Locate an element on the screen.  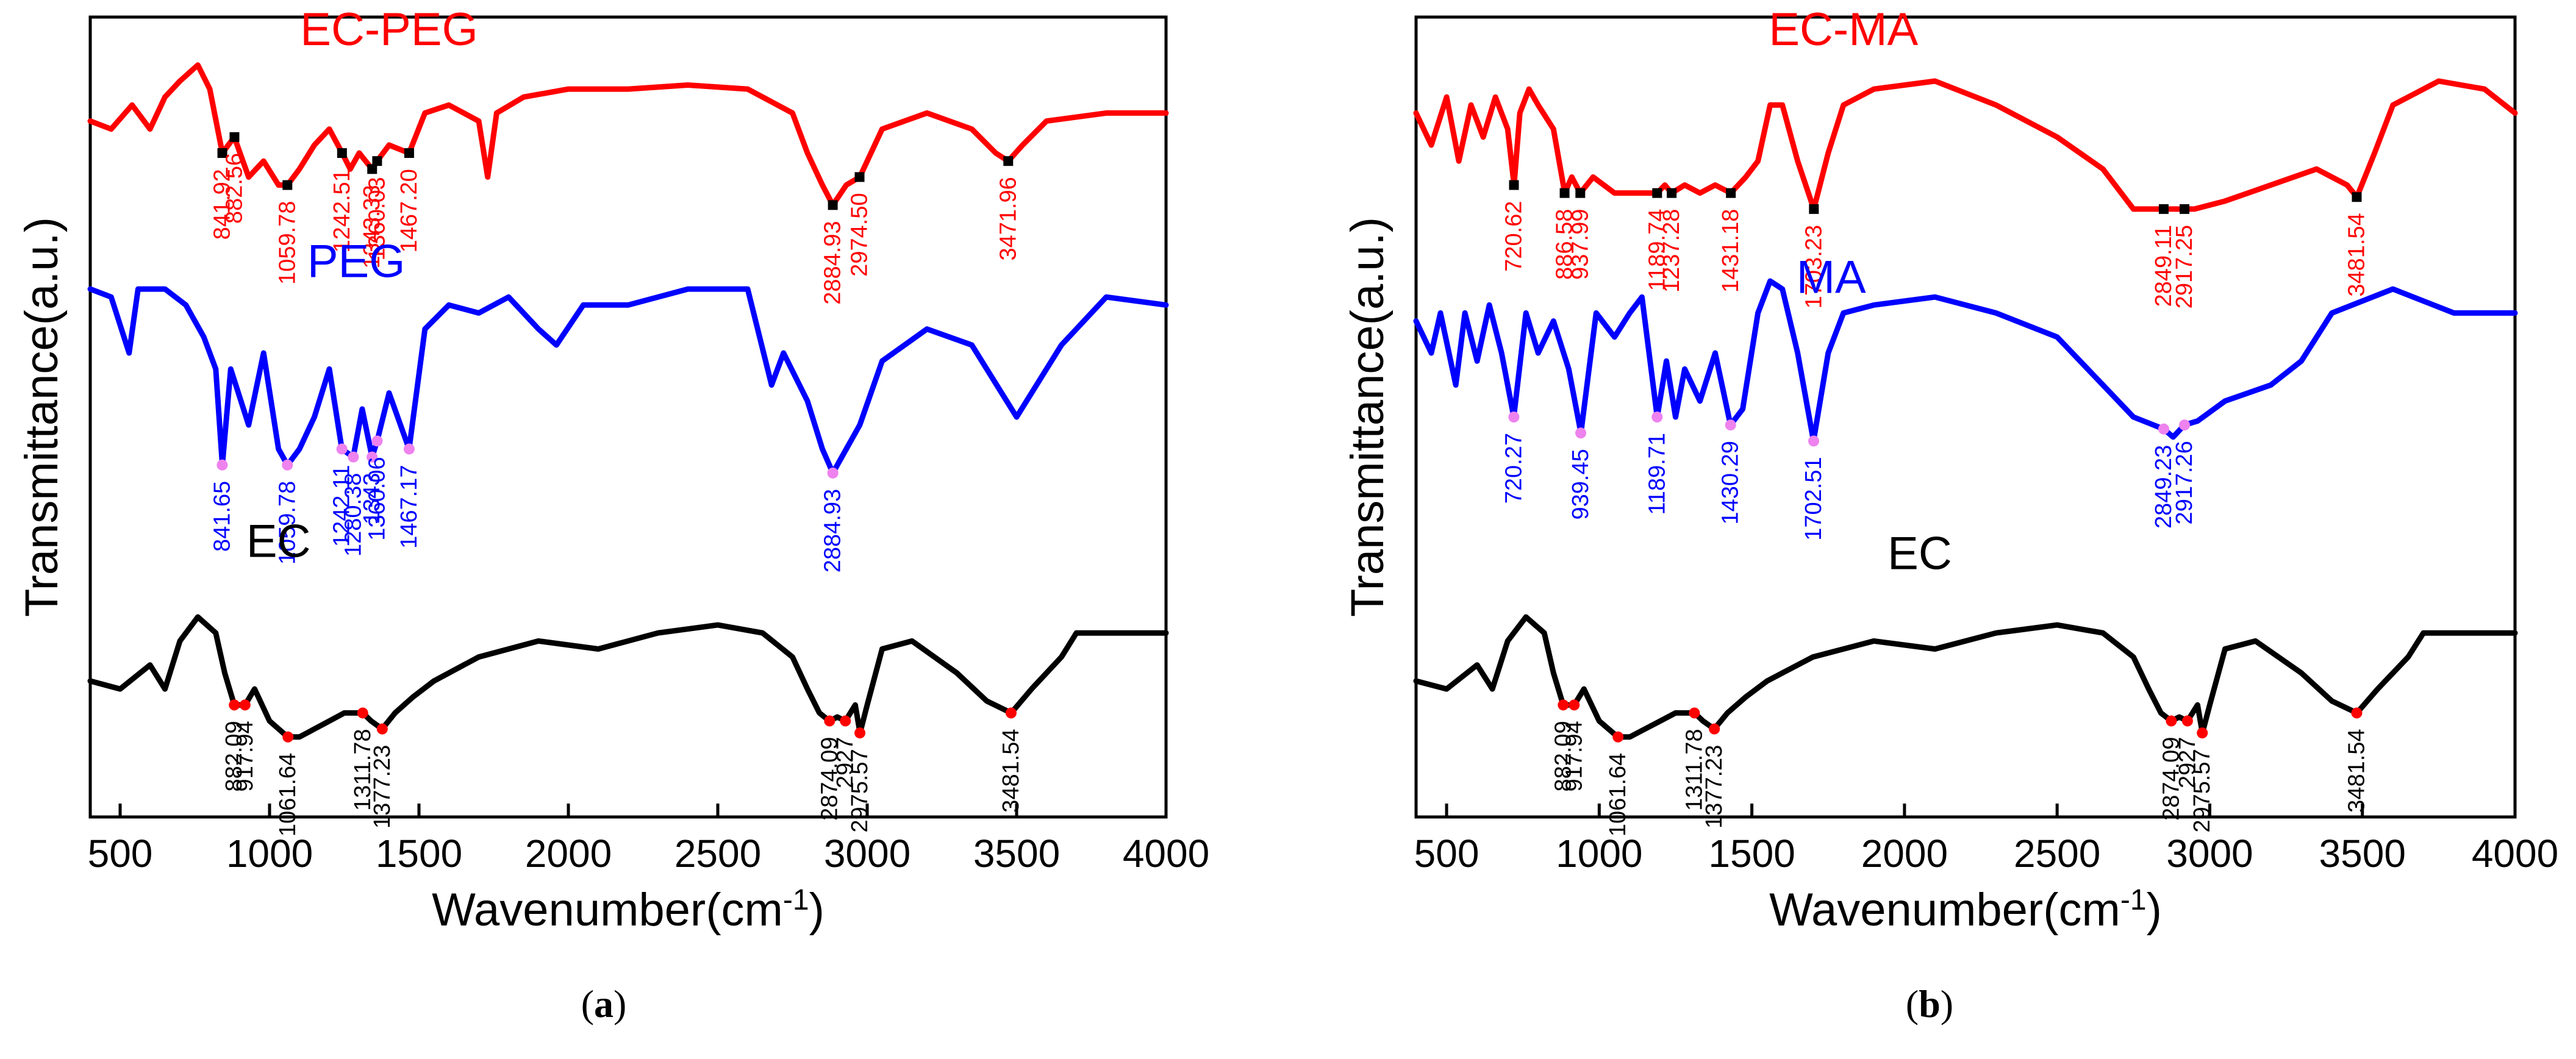
chart-b-series-label-ec-ma: EC-MA is located at coordinates (1843, 29).